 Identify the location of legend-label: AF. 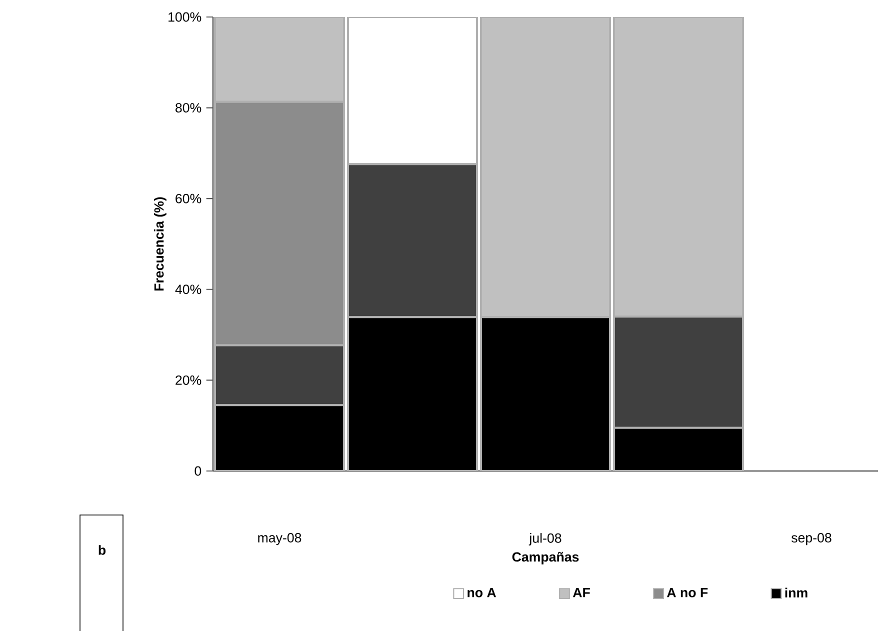
(581, 593).